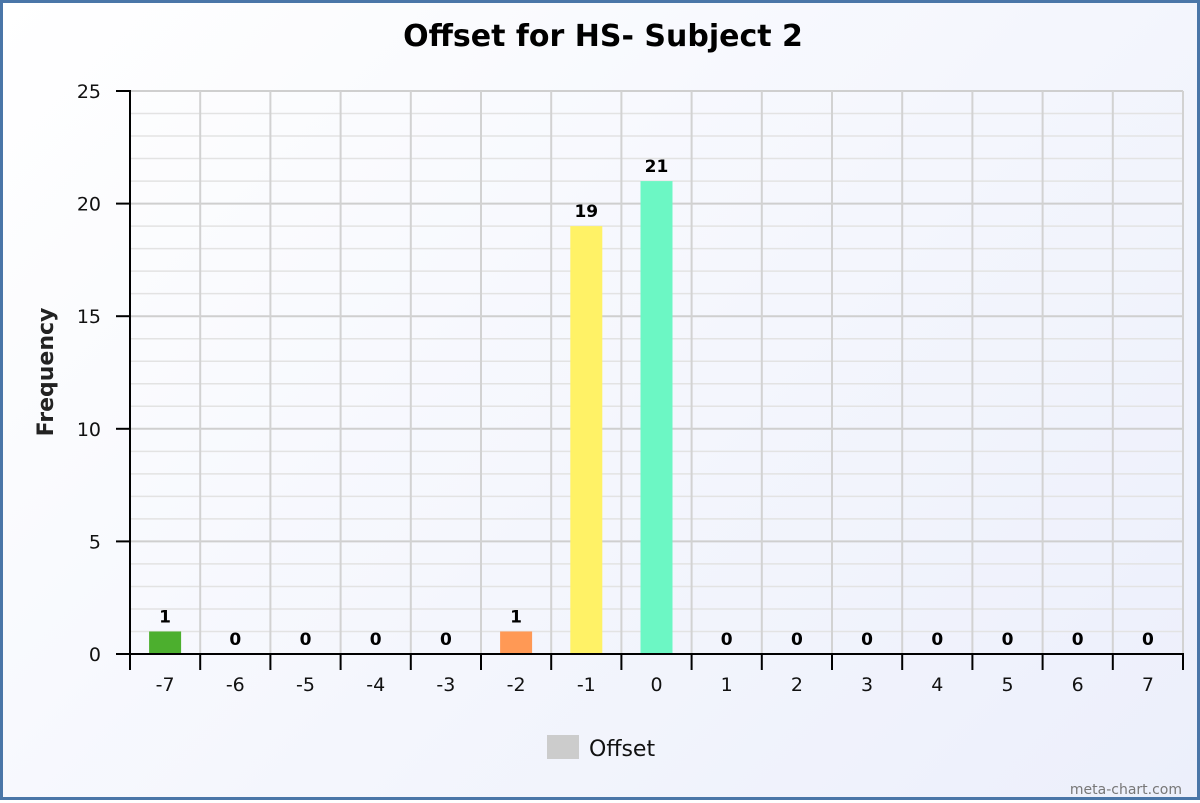  I want to click on data-label--4: 0, so click(376, 640).